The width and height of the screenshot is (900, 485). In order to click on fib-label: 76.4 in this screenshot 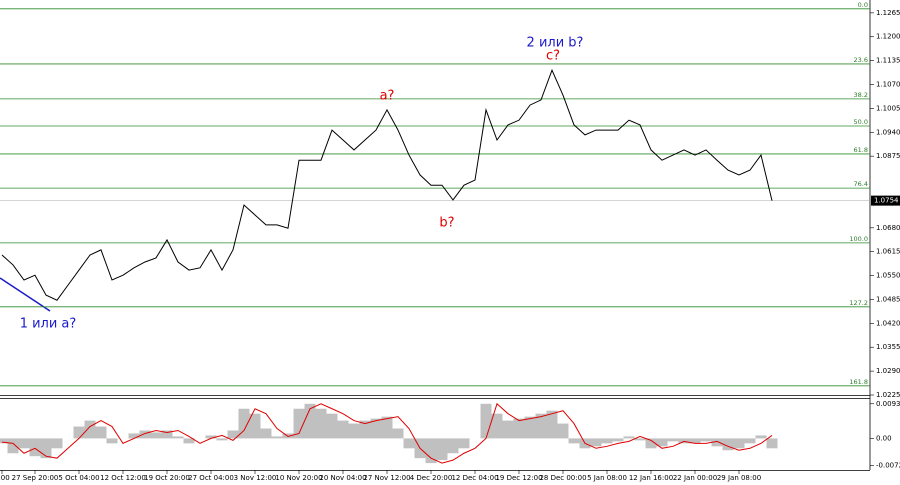, I will do `click(861, 184)`.